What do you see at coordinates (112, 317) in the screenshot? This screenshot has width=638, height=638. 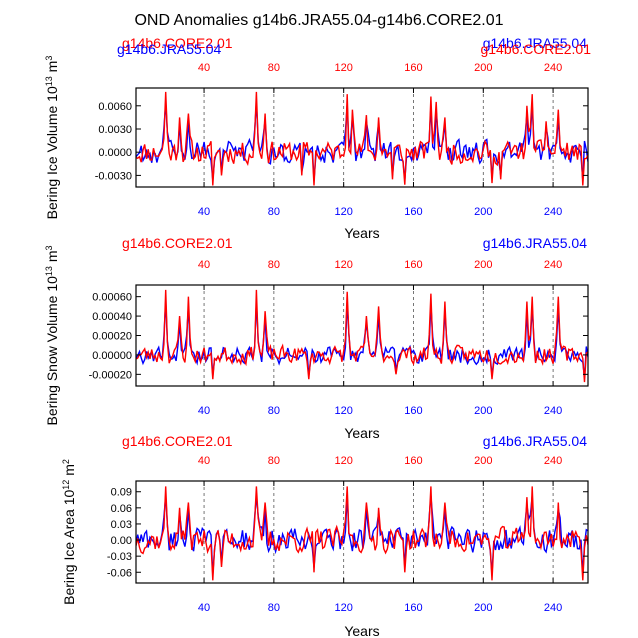 I see `y-tick-label: 0.00040` at bounding box center [112, 317].